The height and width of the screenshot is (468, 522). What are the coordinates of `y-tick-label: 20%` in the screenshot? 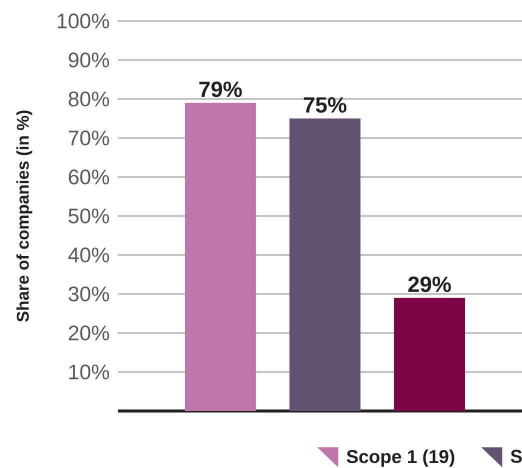 It's located at (89, 333).